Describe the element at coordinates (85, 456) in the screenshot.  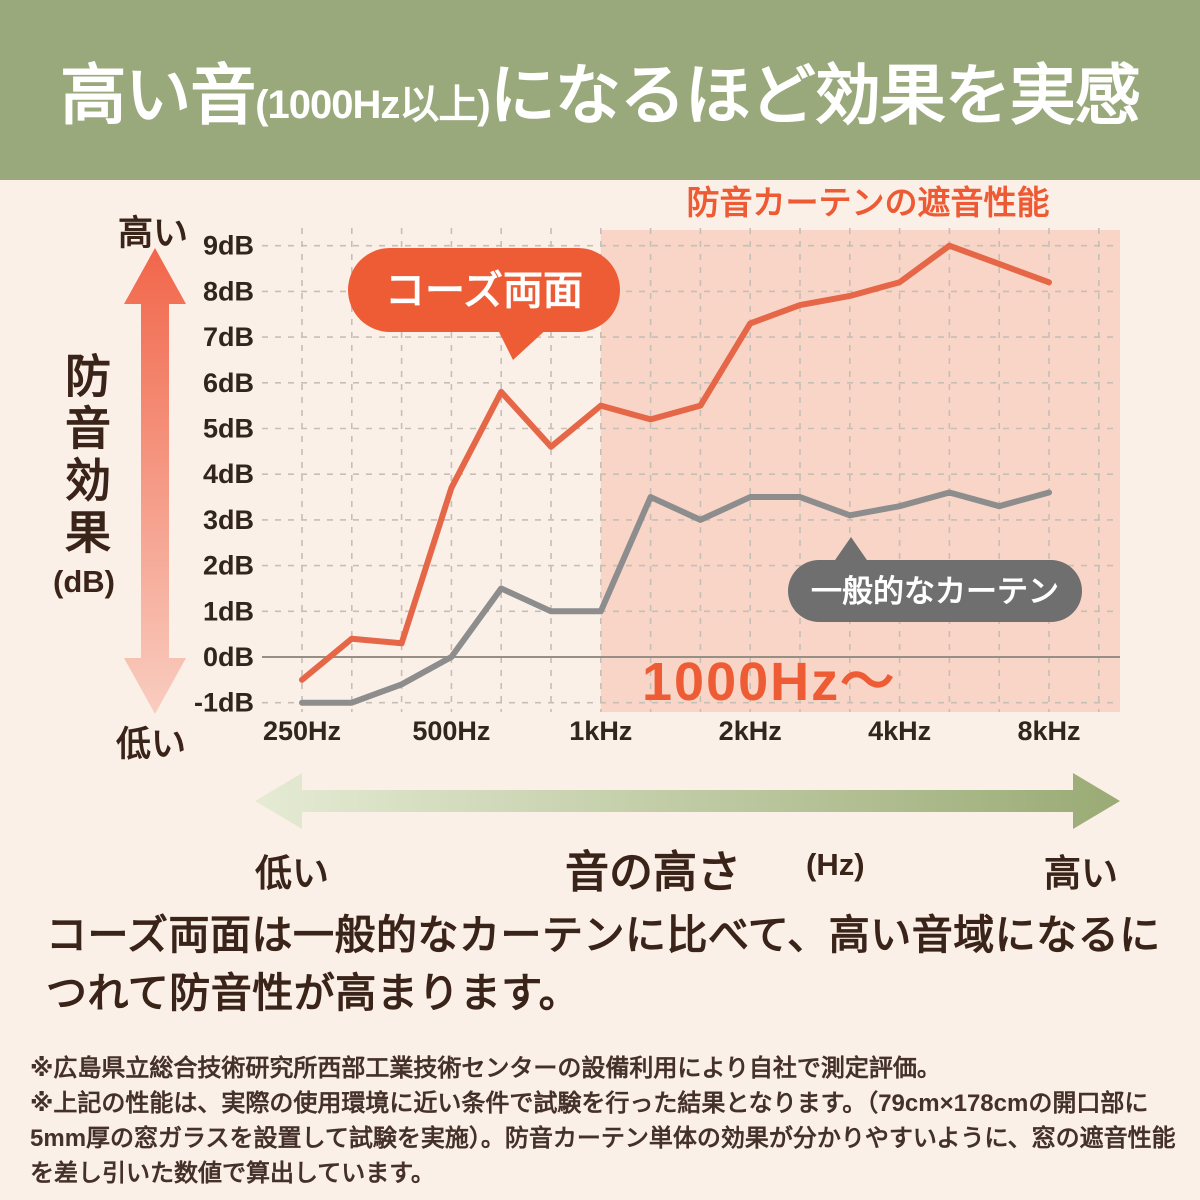
I see `y-axis-title: 防音効果` at that location.